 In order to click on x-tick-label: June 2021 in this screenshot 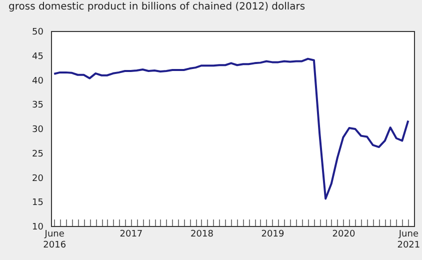, I will do `click(408, 240)`.